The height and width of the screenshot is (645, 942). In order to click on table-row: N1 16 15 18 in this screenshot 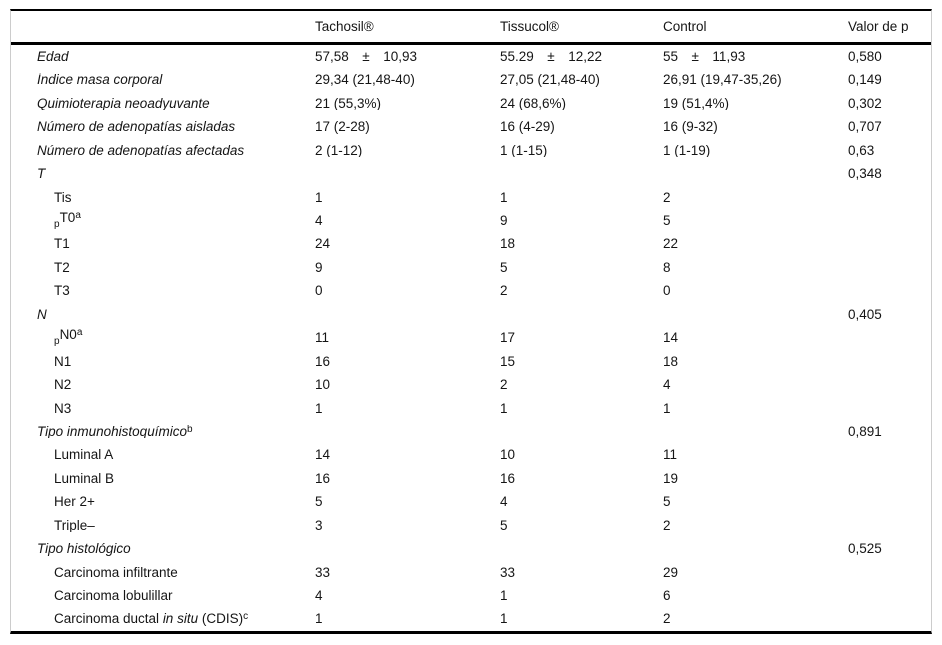, I will do `click(471, 361)`.